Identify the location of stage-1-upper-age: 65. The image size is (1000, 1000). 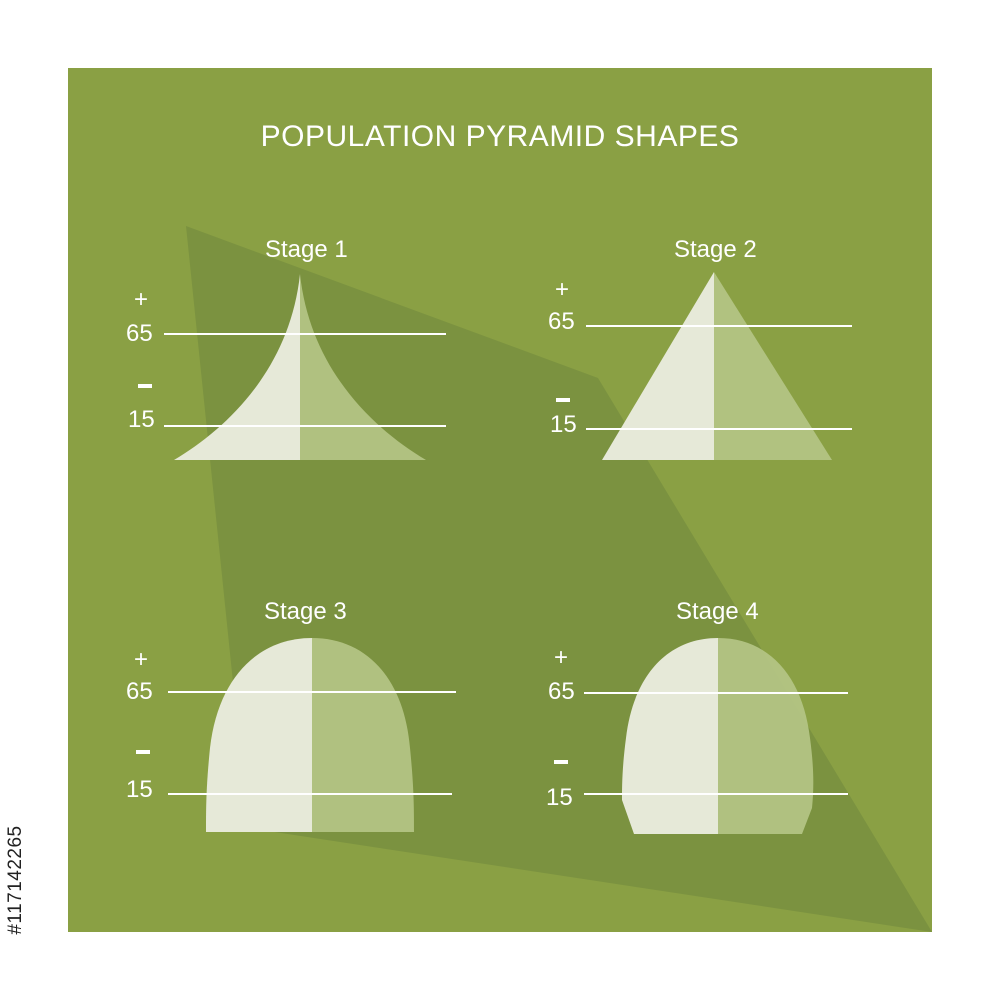
(139, 333).